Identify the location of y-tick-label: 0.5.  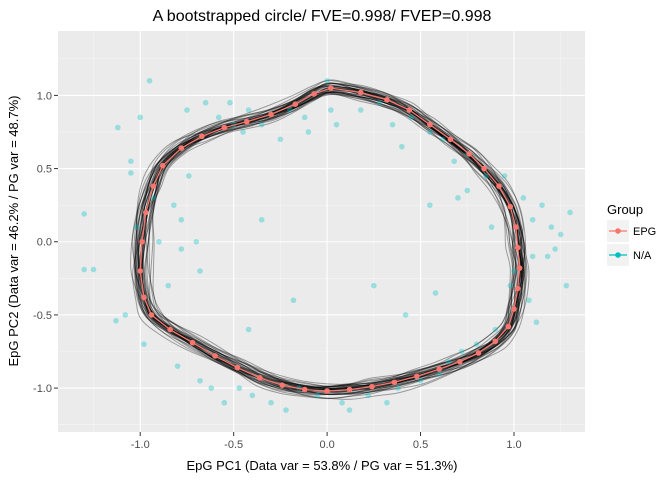
(44, 170).